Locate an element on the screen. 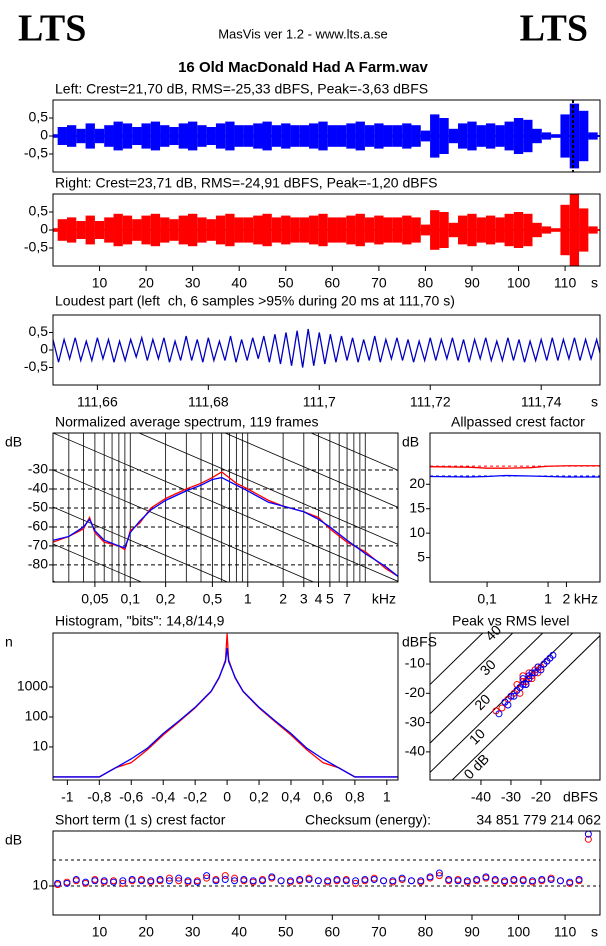  x-tick-label: -0,8 is located at coordinates (99, 797).